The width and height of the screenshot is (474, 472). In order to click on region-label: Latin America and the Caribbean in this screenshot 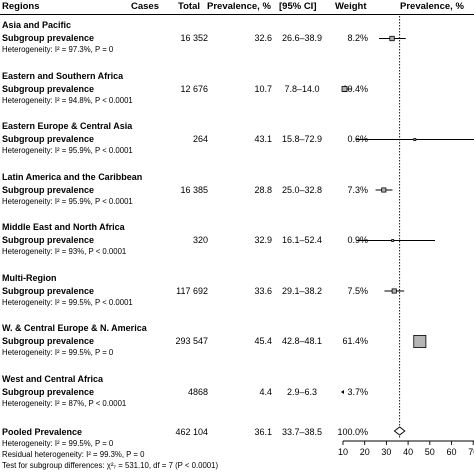, I will do `click(72, 176)`.